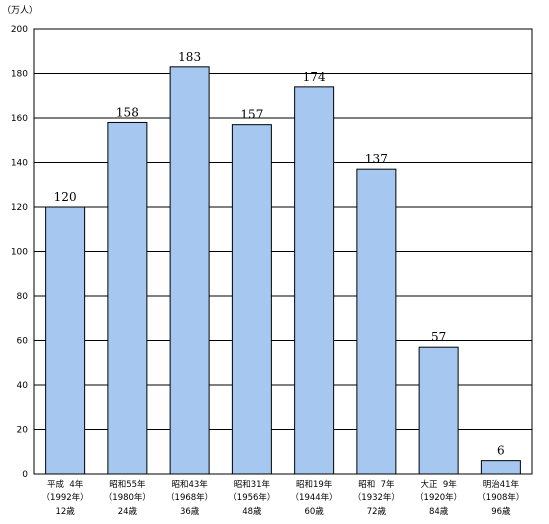  I want to click on x-category-label-age: 36歳, so click(190, 511).